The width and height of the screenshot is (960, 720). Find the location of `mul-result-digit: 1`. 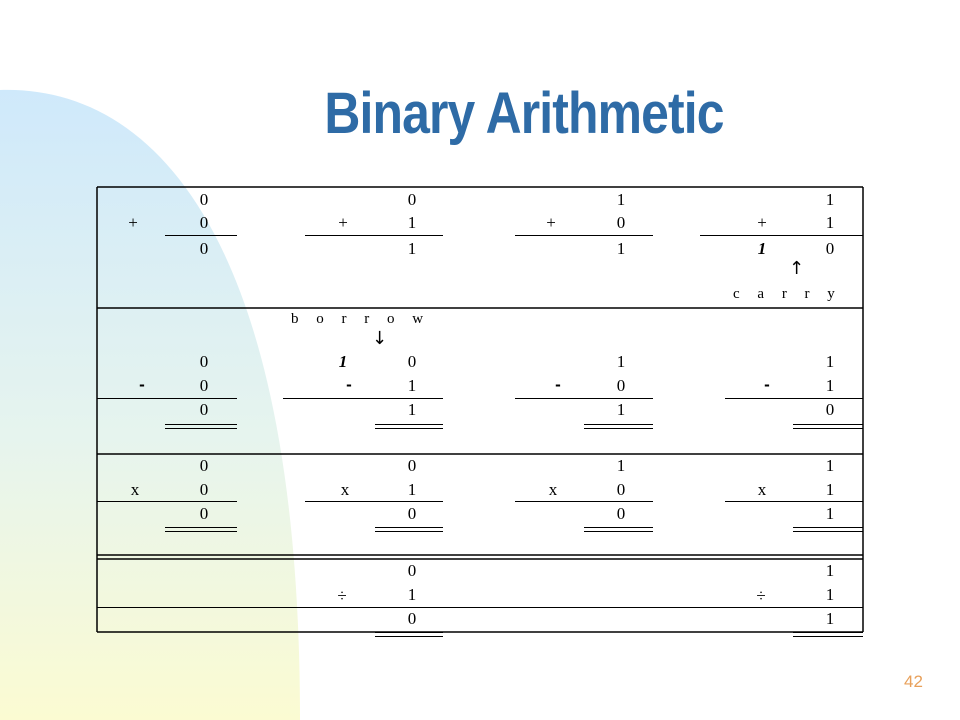

mul-result-digit: 1 is located at coordinates (830, 513).